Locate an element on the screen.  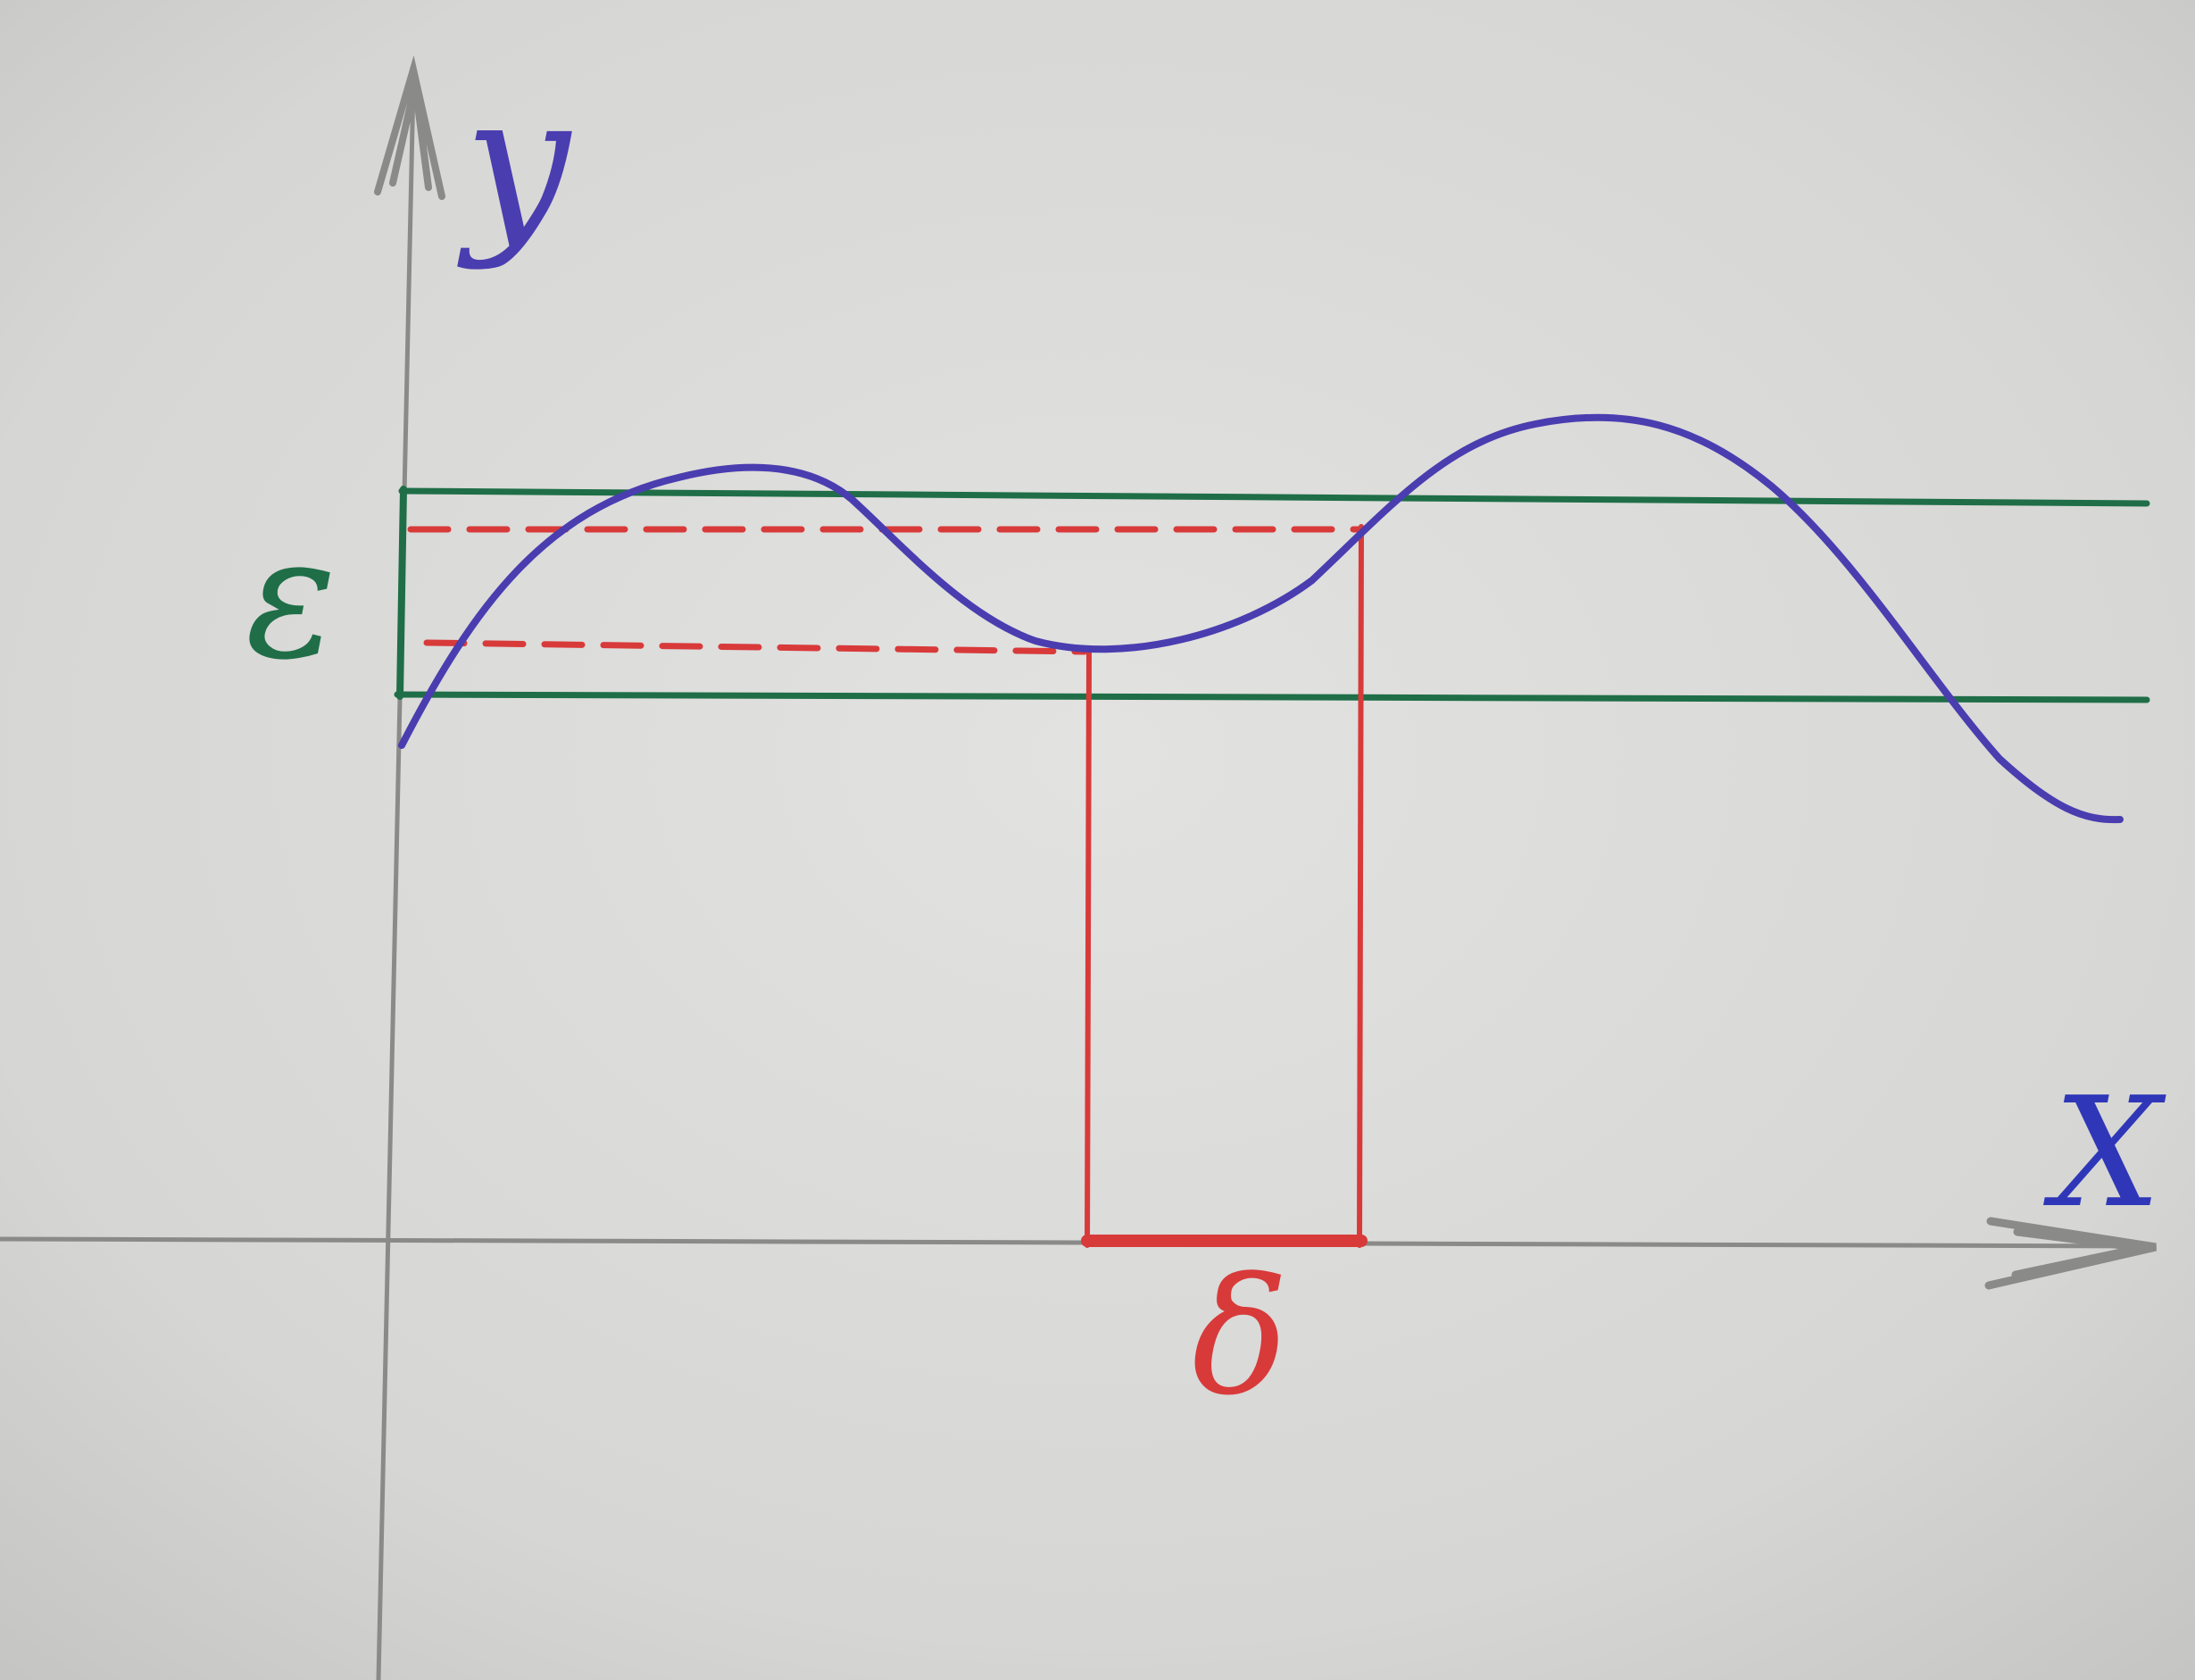
epsilon-band-upper-line is located at coordinates (1274, 497).